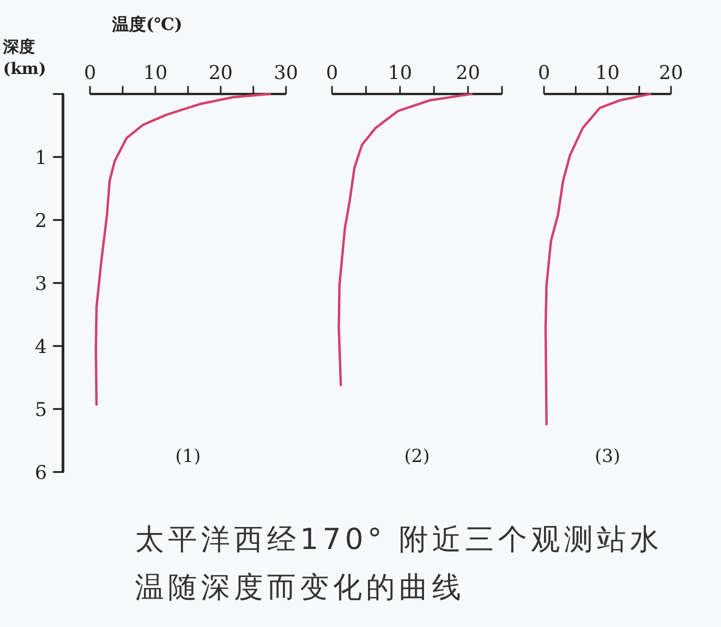  What do you see at coordinates (40, 347) in the screenshot?
I see `y-tick-label: 4` at bounding box center [40, 347].